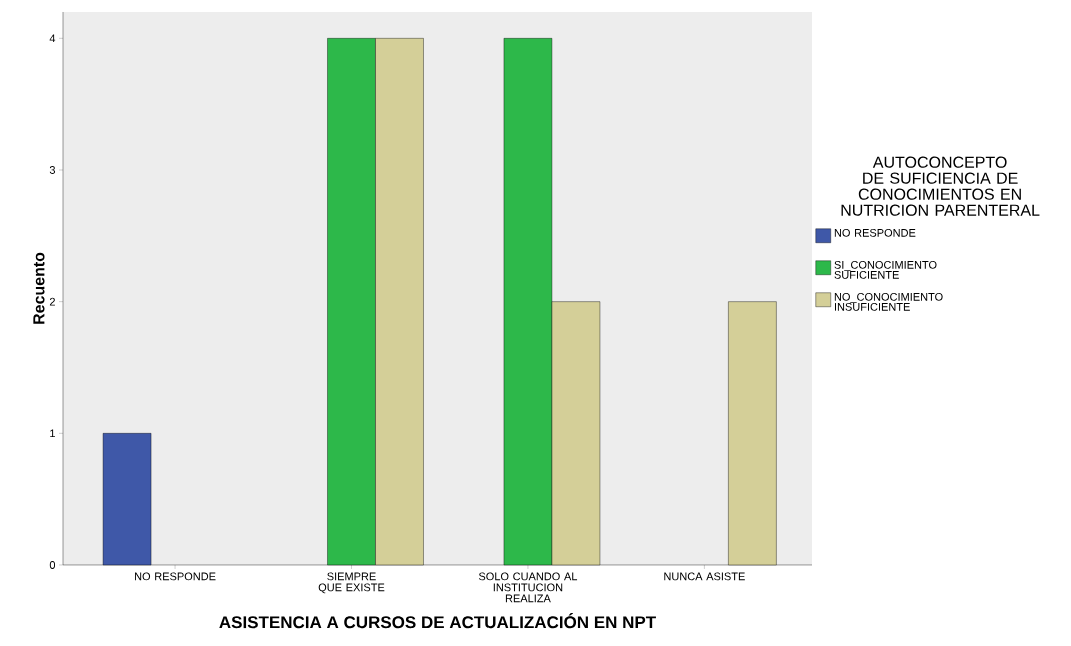  What do you see at coordinates (437, 621) in the screenshot?
I see `x-axis-title: ASISTENCIA A CURSOS DE ACTUALIZACIÓN EN NPT` at bounding box center [437, 621].